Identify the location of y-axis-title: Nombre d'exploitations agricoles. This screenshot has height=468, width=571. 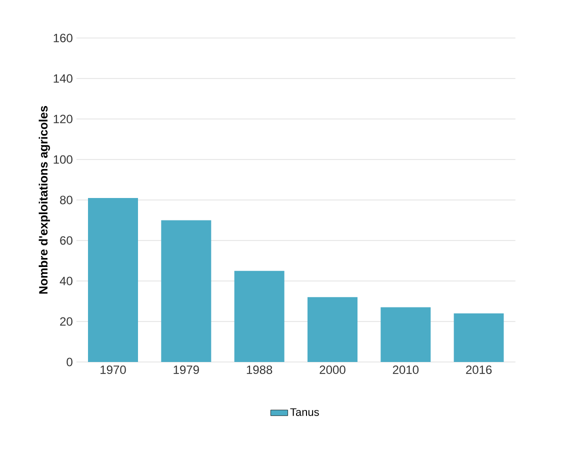
(44, 200).